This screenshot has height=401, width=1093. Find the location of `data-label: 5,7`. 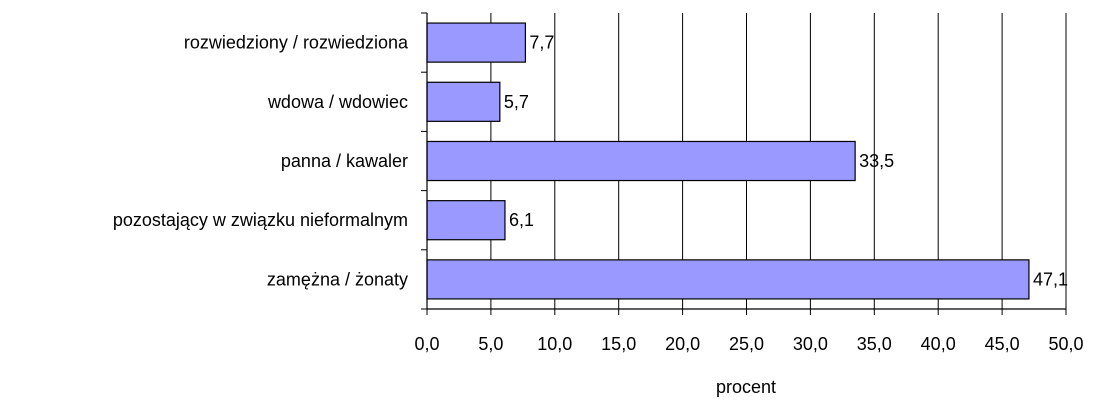

data-label: 5,7 is located at coordinates (516, 102).